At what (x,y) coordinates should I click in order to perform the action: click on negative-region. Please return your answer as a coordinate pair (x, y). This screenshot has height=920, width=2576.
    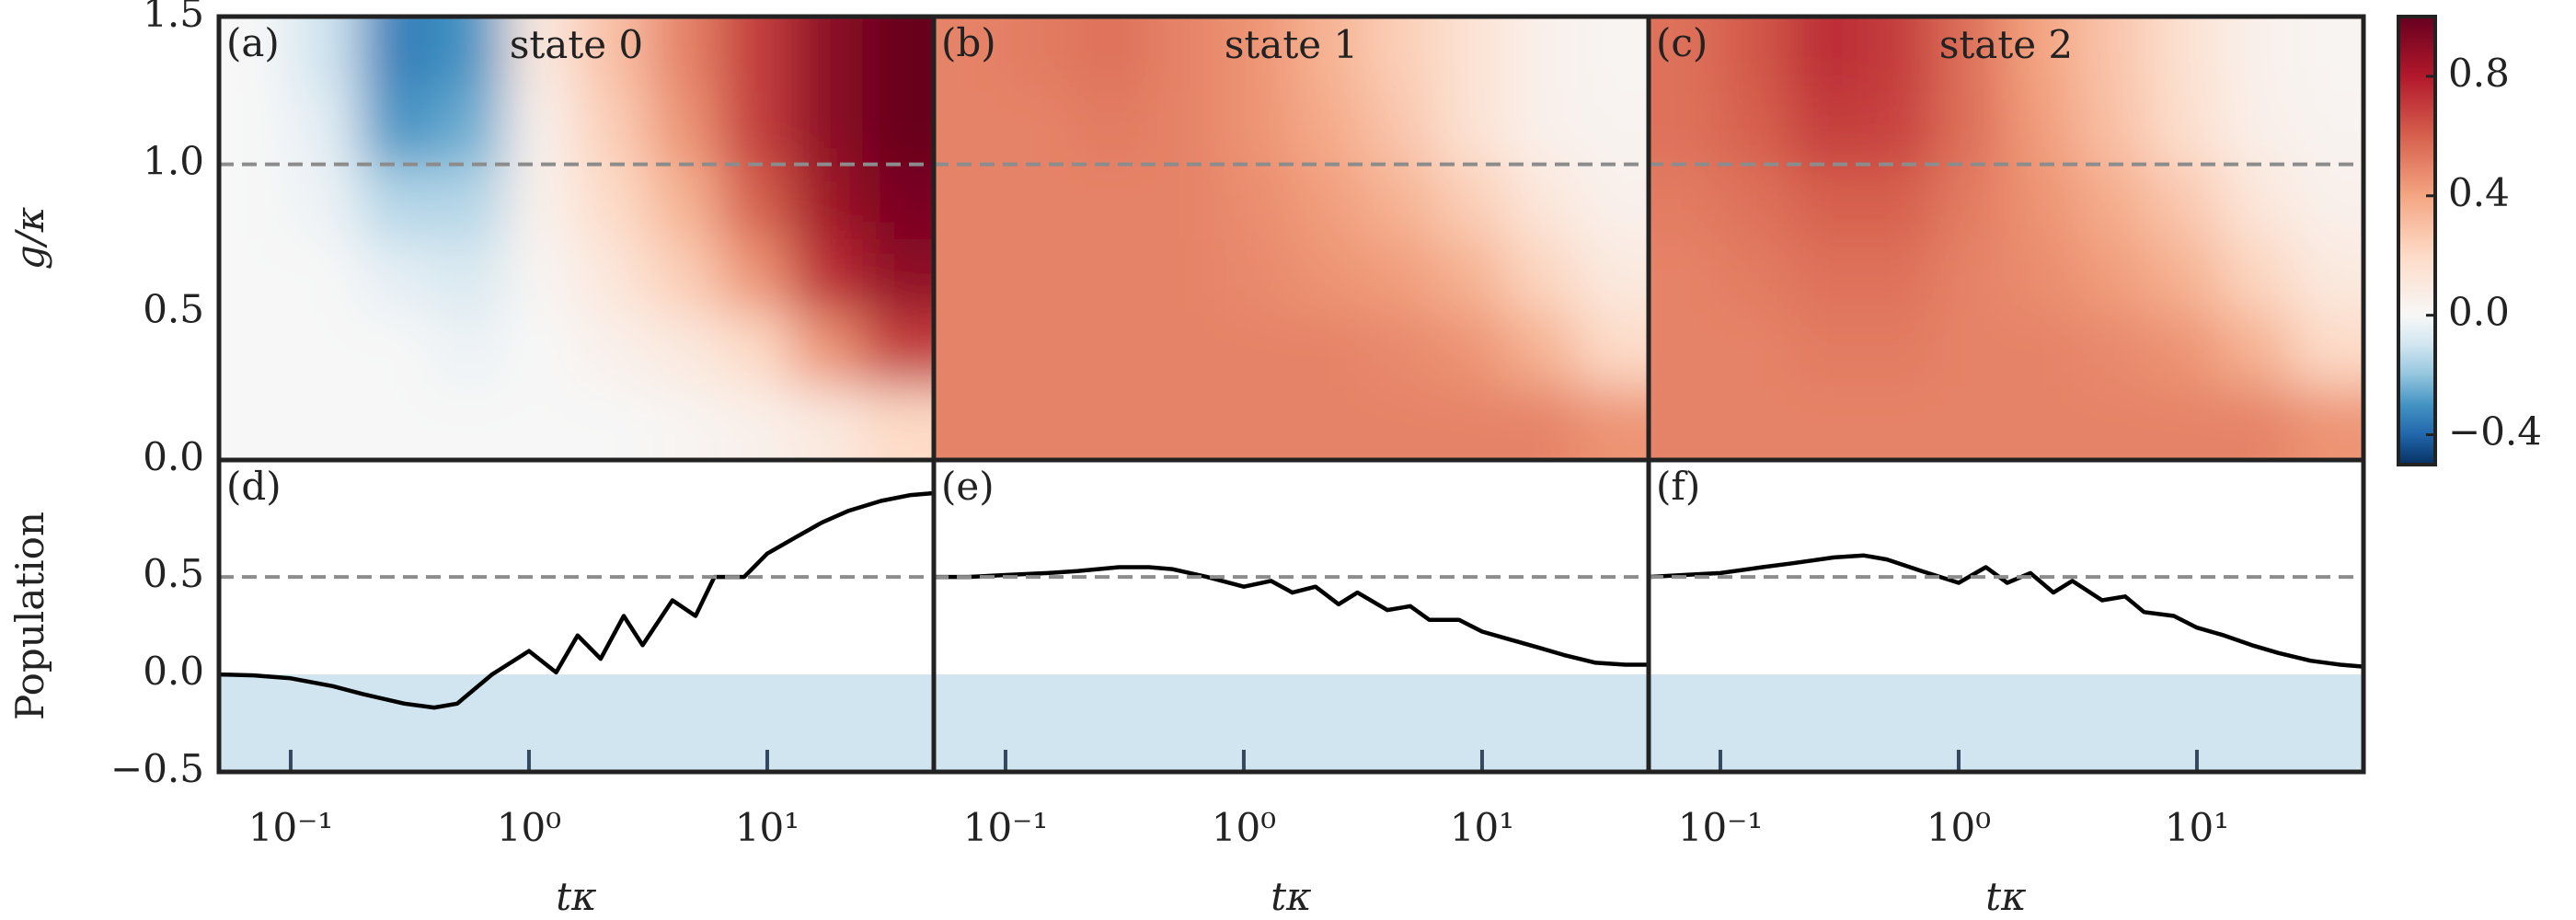
    Looking at the image, I should click on (576, 723).